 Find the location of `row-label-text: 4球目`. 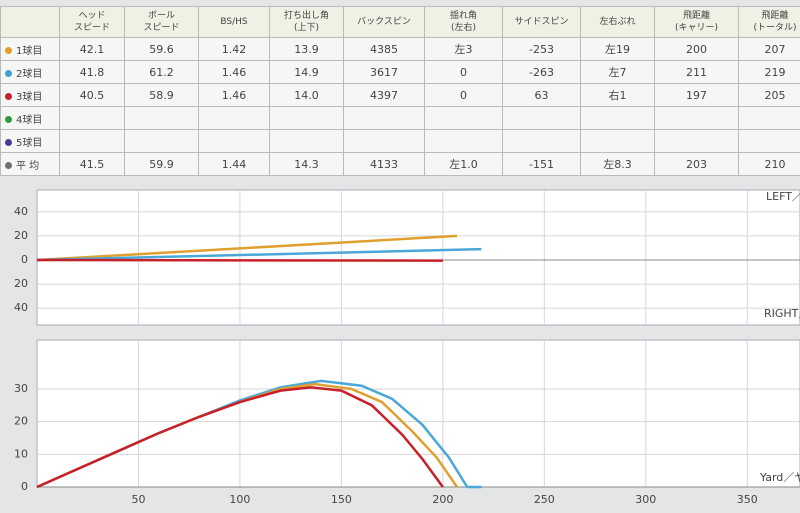

row-label-text: 4球目 is located at coordinates (29, 120).